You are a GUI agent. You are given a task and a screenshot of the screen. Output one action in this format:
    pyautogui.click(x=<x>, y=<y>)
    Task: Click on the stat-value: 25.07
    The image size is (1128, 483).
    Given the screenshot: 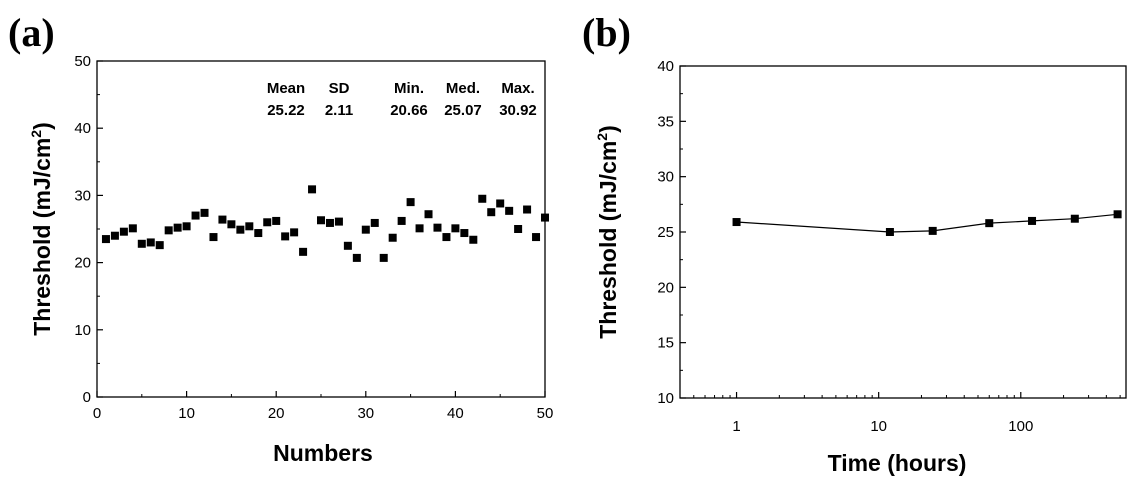 What is the action you would take?
    pyautogui.click(x=463, y=110)
    